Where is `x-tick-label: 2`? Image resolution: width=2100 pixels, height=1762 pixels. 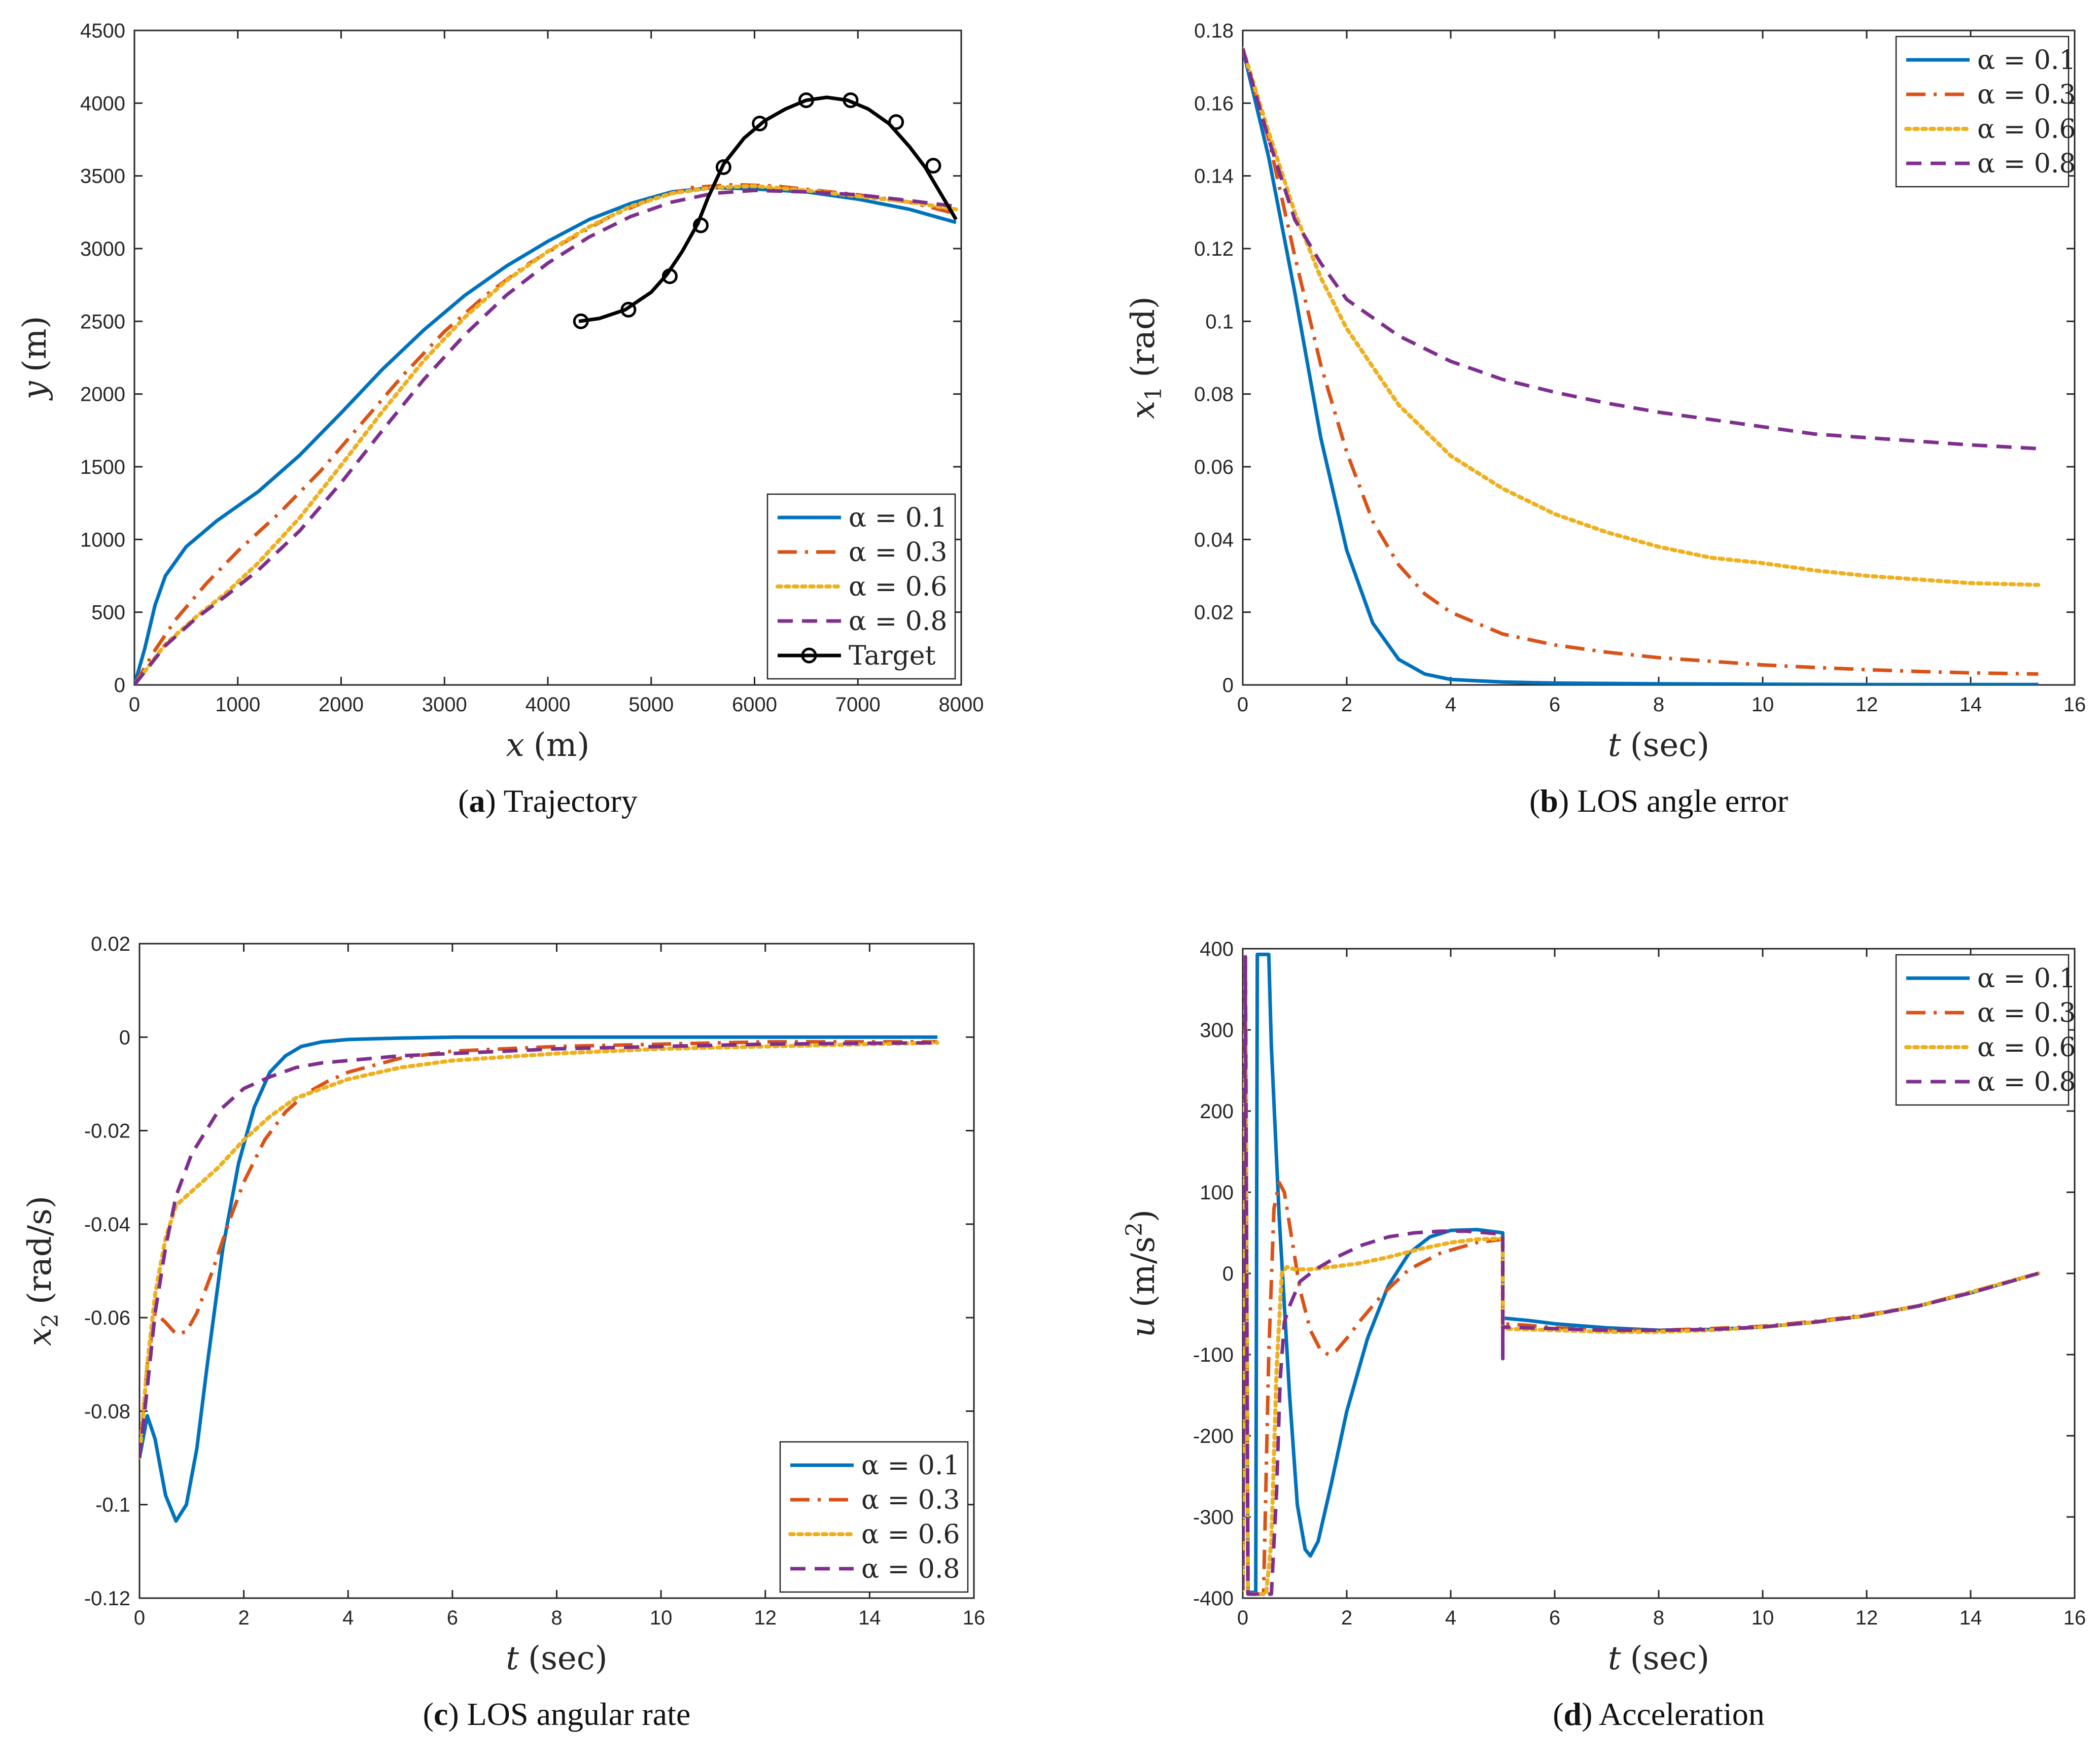
x-tick-label: 2 is located at coordinates (244, 1618).